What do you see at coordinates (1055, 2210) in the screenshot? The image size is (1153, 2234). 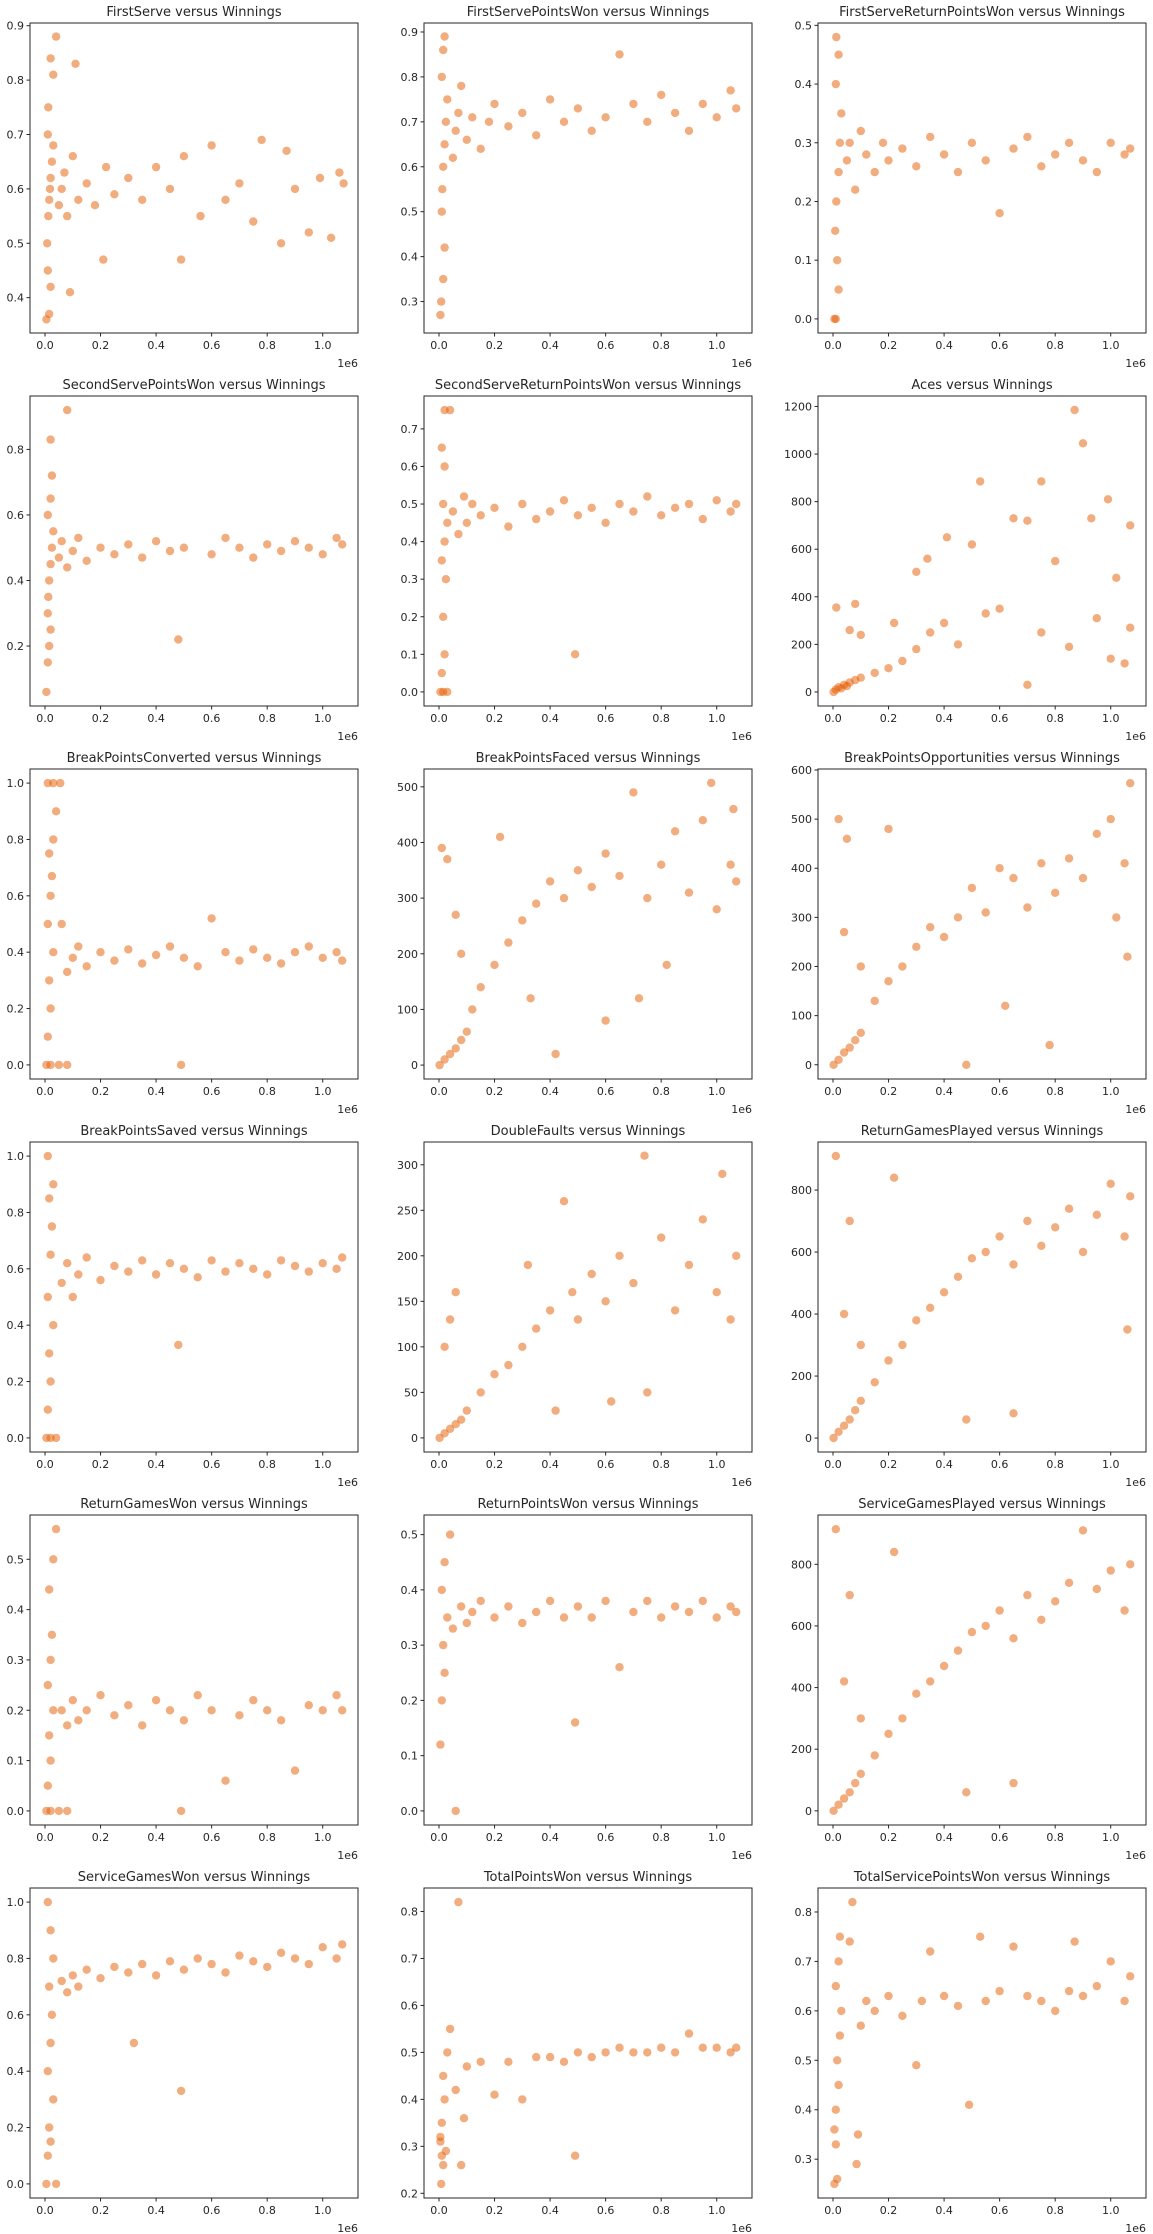 I see `x-tick-label: 0.8` at bounding box center [1055, 2210].